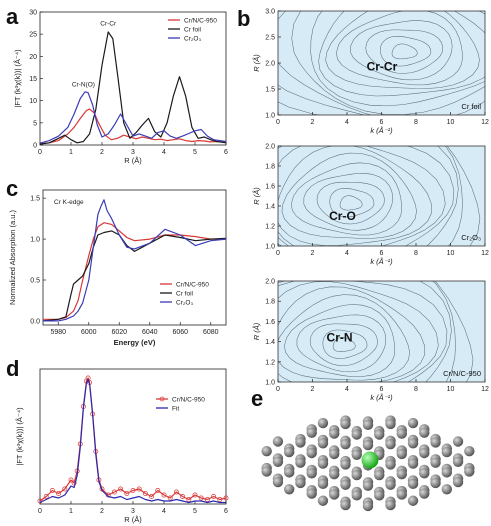  Describe the element at coordinates (370, 460) in the screenshot. I see `chromium-atom` at that location.